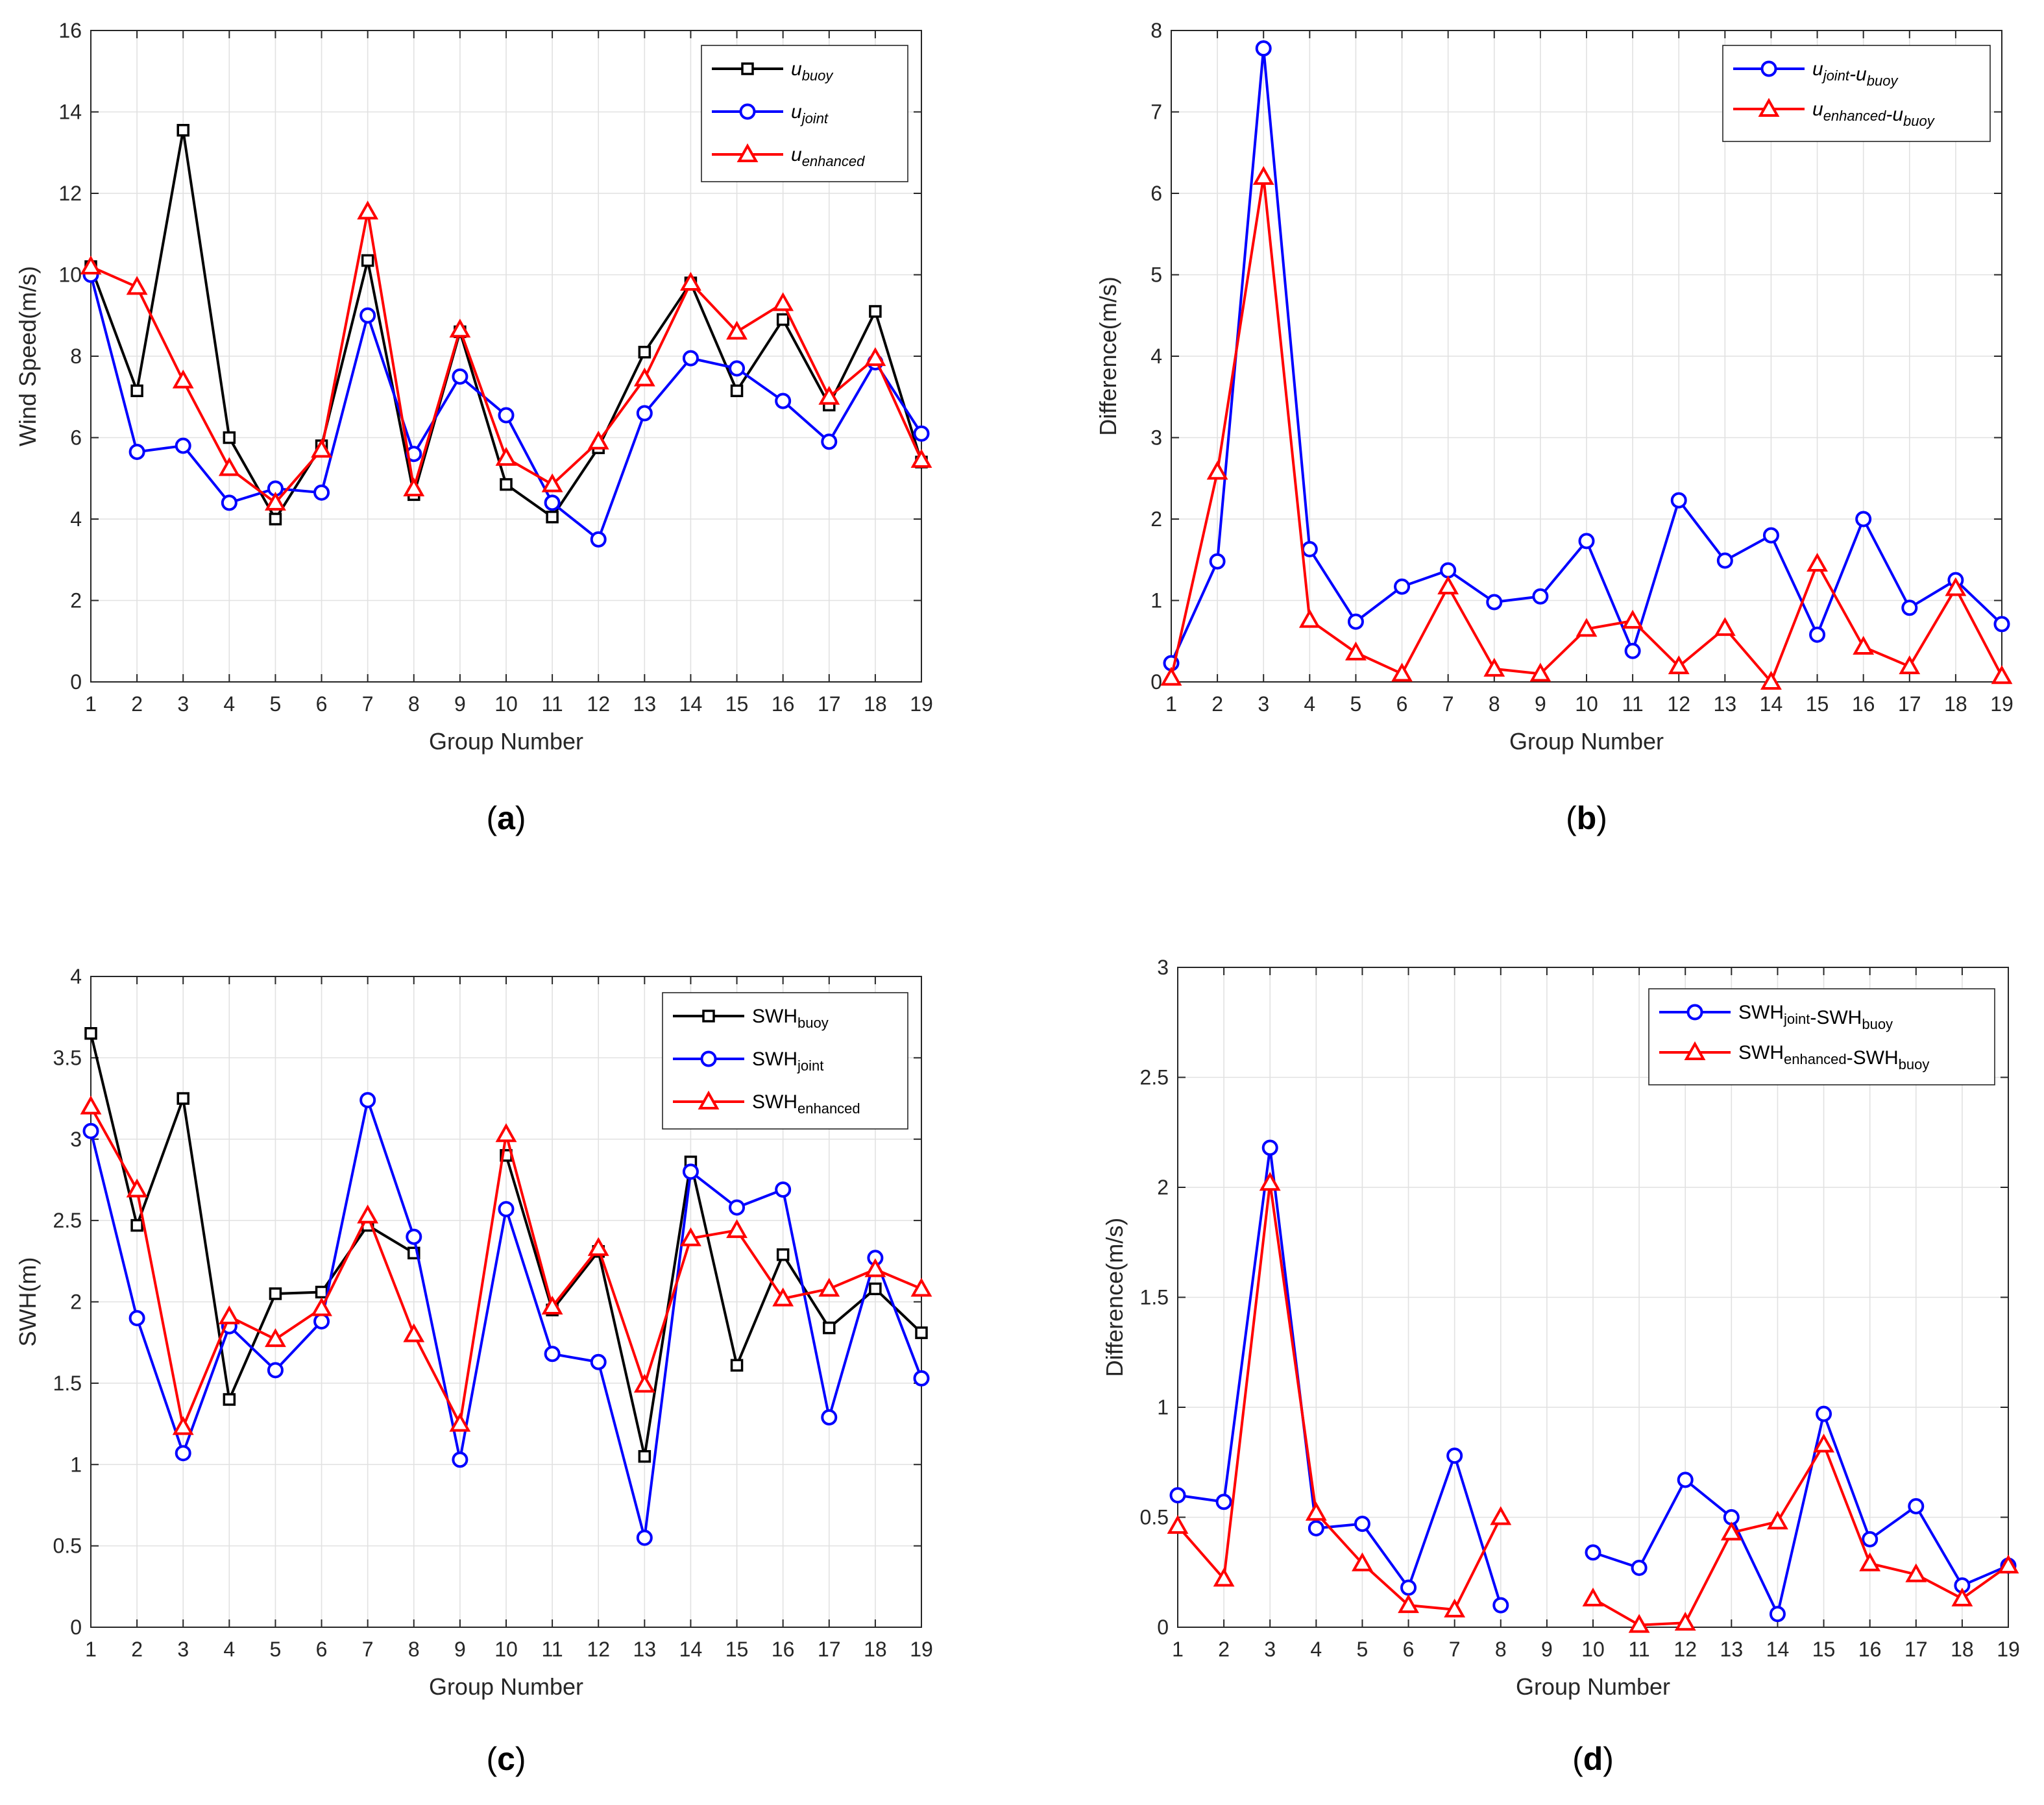  I want to click on legend-label: uenhanced-ubuoy, so click(1874, 114).